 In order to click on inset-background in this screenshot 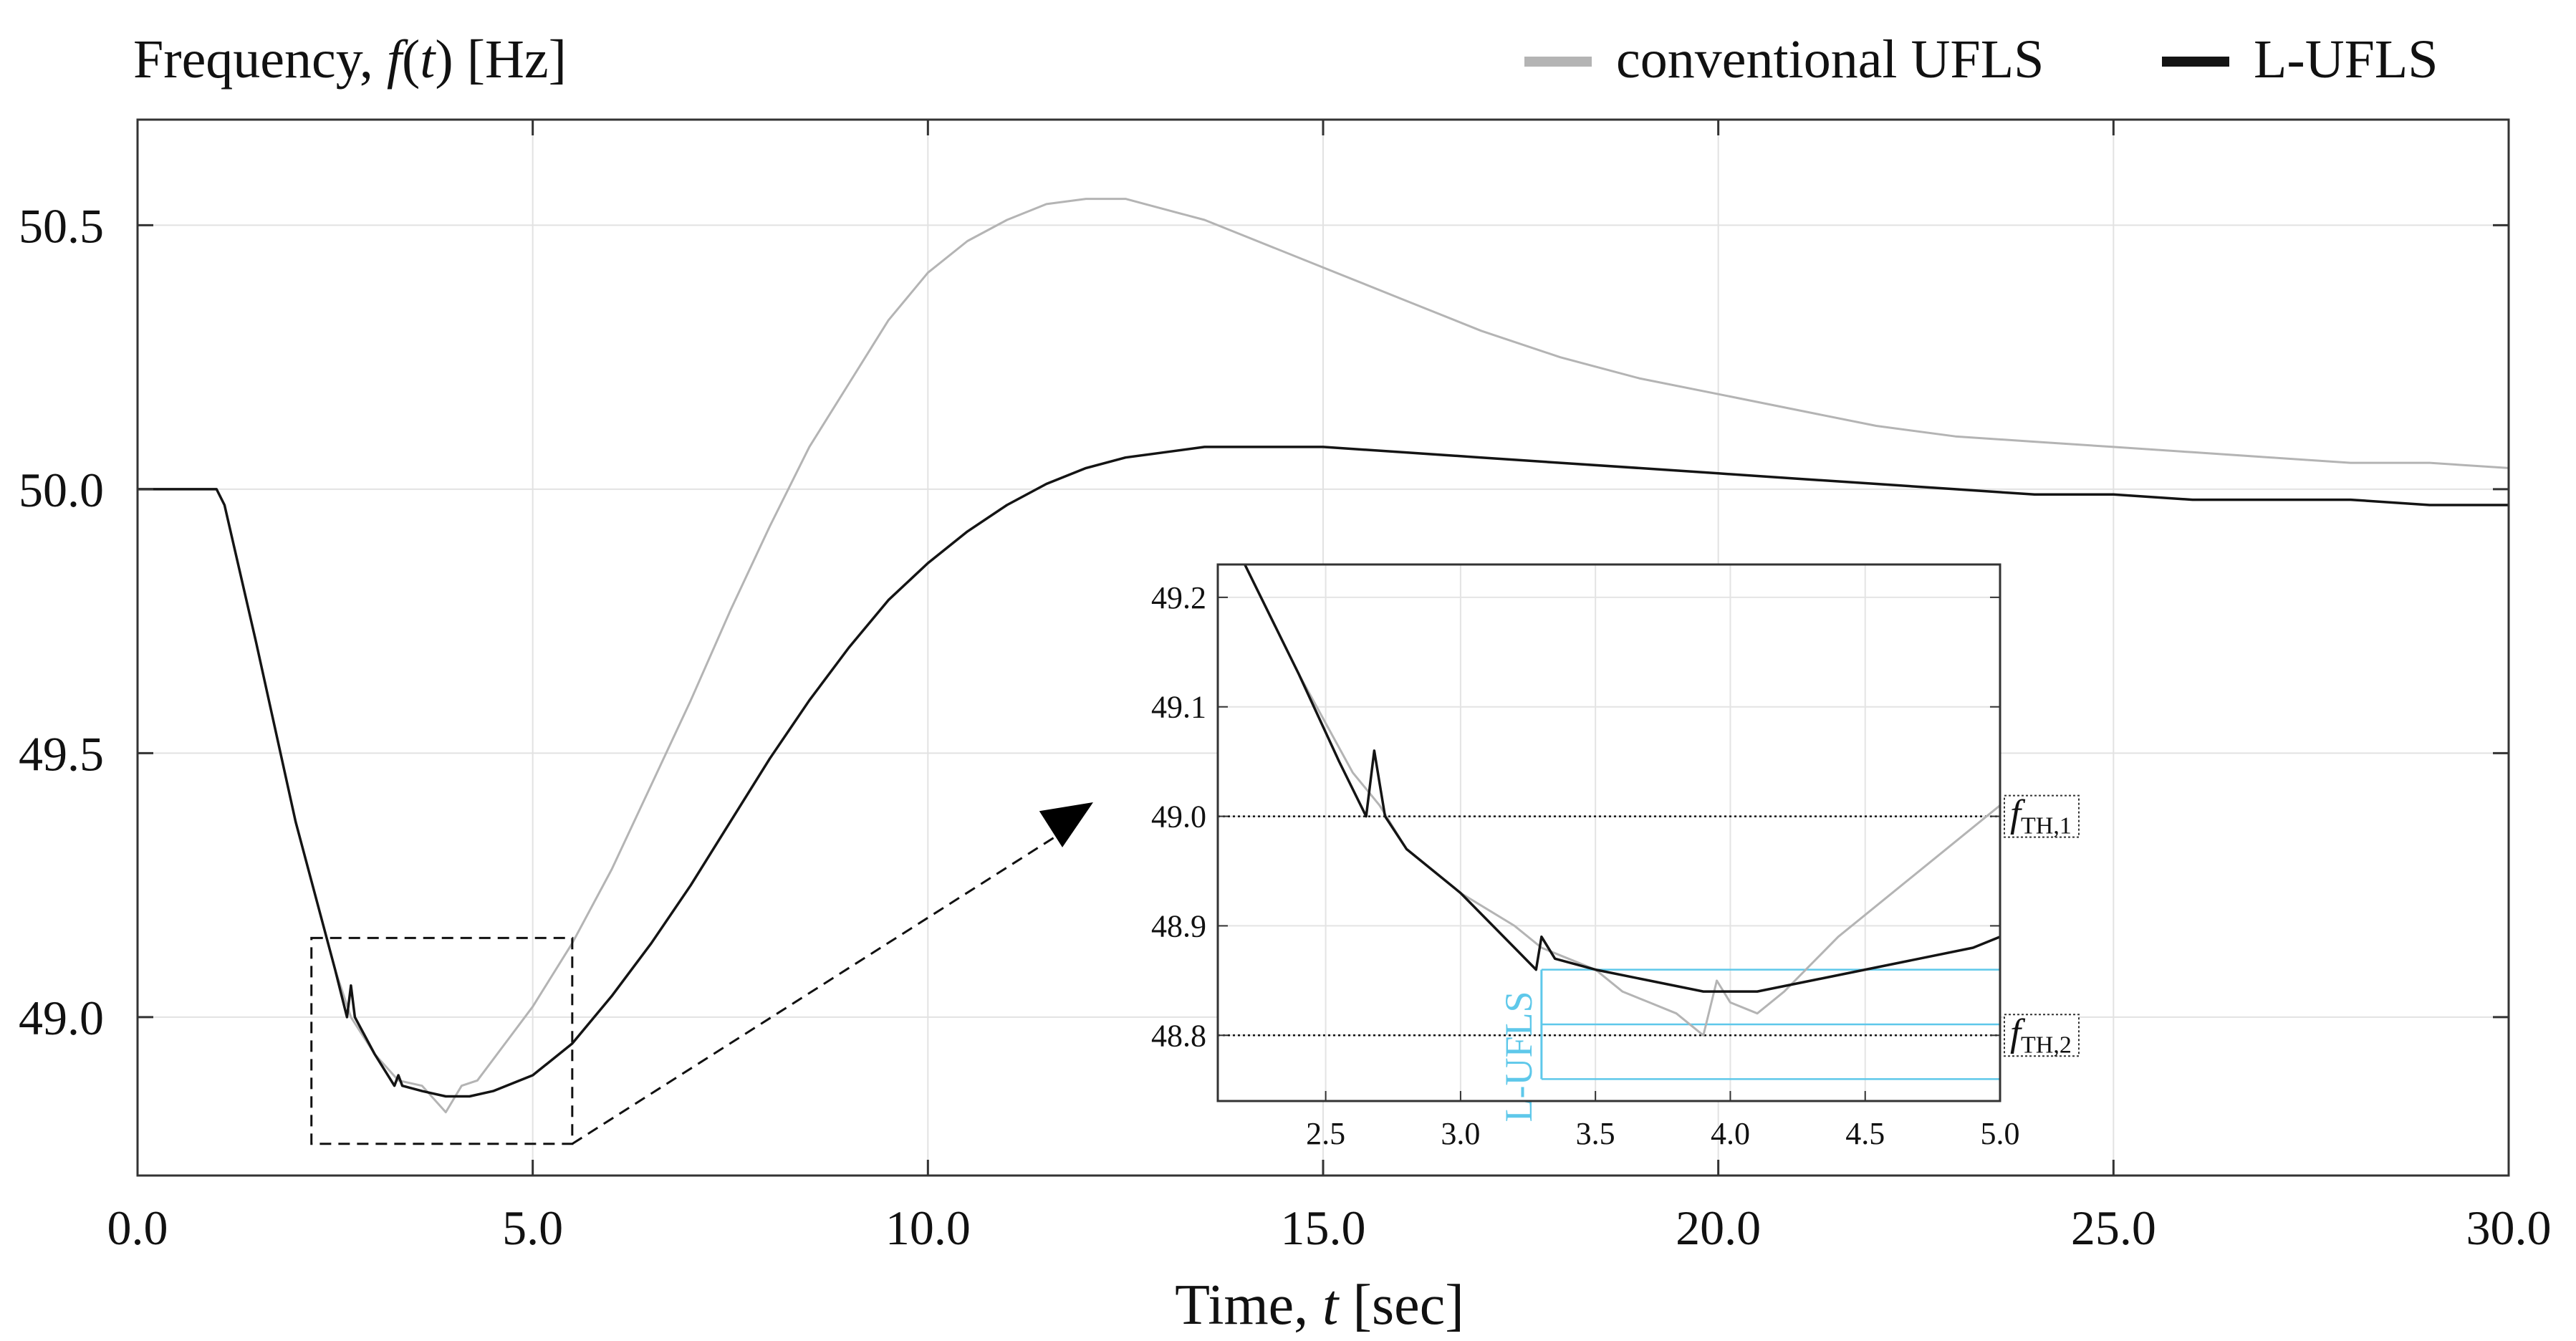, I will do `click(1609, 832)`.